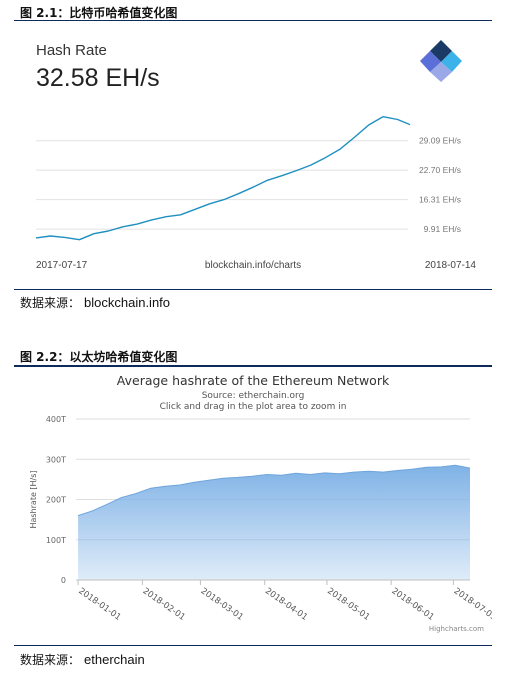  What do you see at coordinates (98, 78) in the screenshot?
I see `hashrate-value: 32.58 EH/s` at bounding box center [98, 78].